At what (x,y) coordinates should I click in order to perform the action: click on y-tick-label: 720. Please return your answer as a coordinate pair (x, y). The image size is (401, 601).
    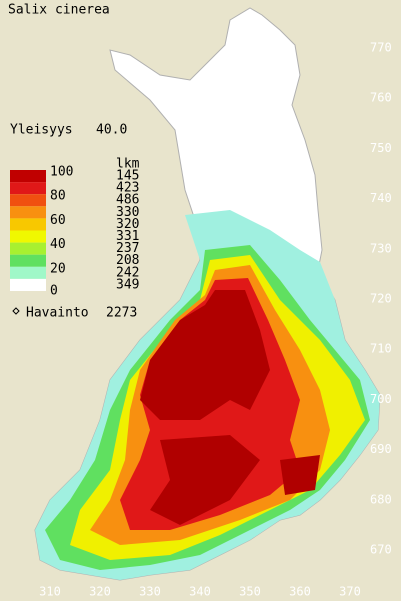
    Looking at the image, I should click on (381, 299).